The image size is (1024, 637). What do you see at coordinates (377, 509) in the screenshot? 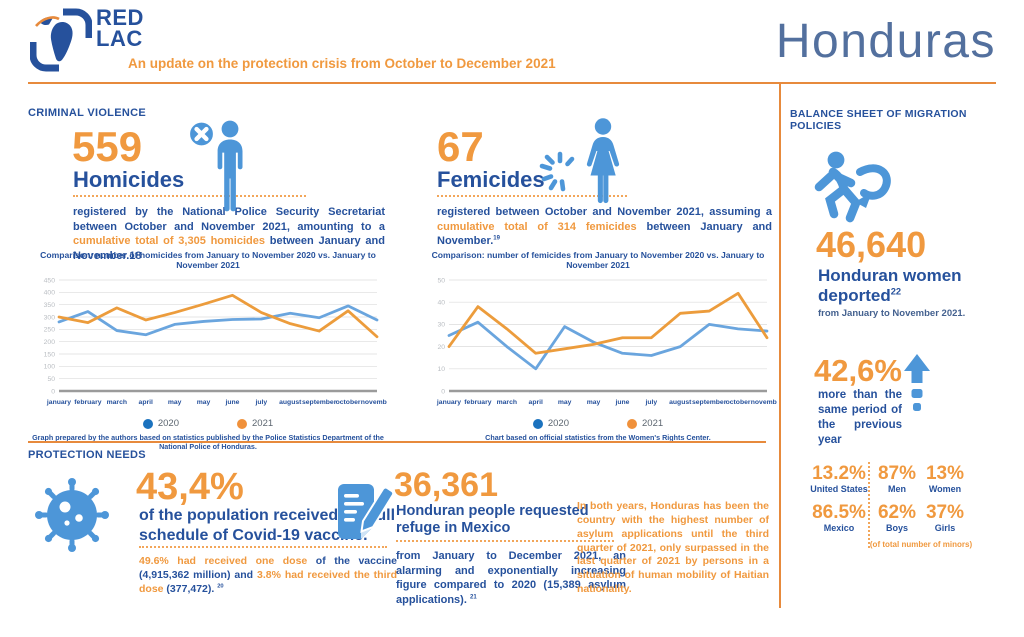
I see `pen-icon` at bounding box center [377, 509].